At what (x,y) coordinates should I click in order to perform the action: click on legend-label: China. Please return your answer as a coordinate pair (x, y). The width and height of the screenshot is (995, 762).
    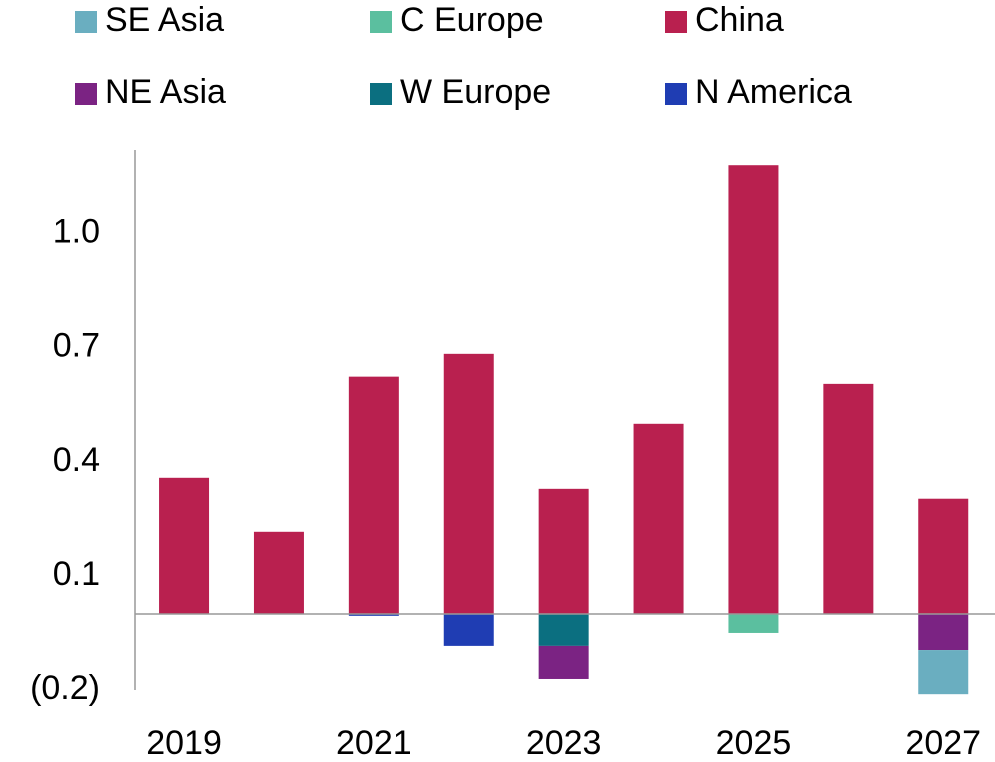
    Looking at the image, I should click on (739, 20).